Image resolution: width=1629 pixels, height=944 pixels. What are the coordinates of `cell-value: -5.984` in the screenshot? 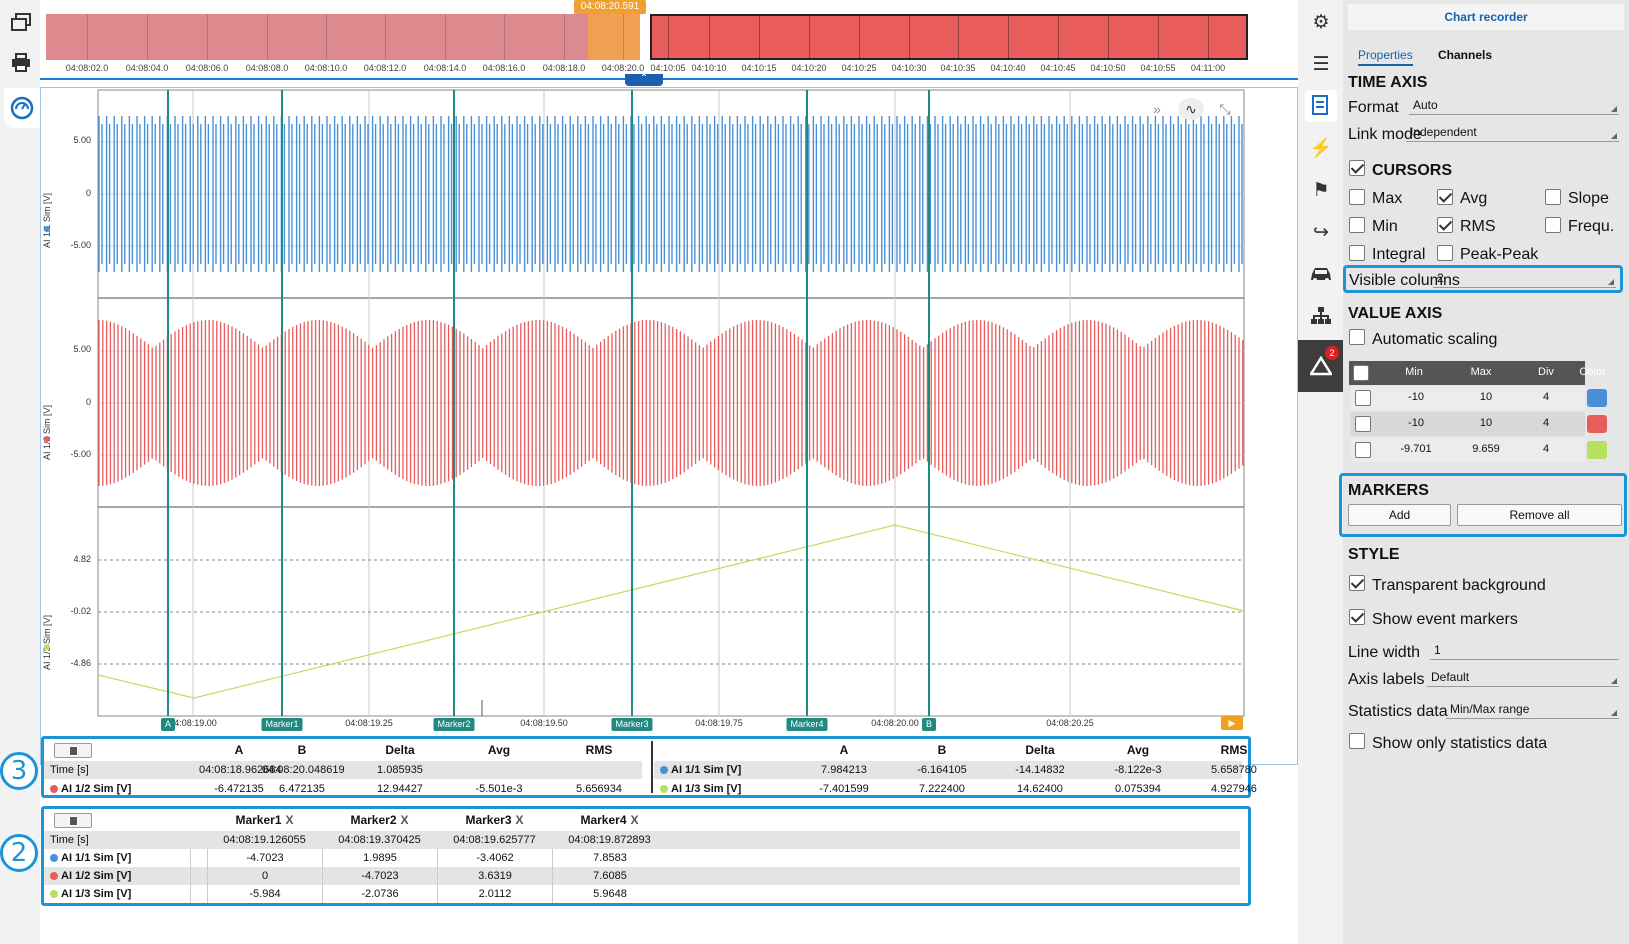 It's located at (264, 894).